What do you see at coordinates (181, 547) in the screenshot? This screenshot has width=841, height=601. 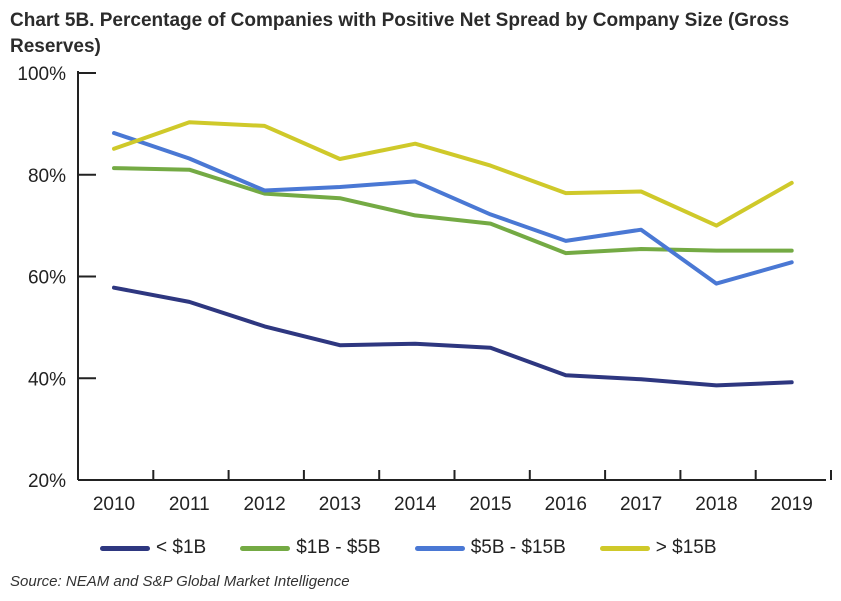 I see `legend-label: < $1B` at bounding box center [181, 547].